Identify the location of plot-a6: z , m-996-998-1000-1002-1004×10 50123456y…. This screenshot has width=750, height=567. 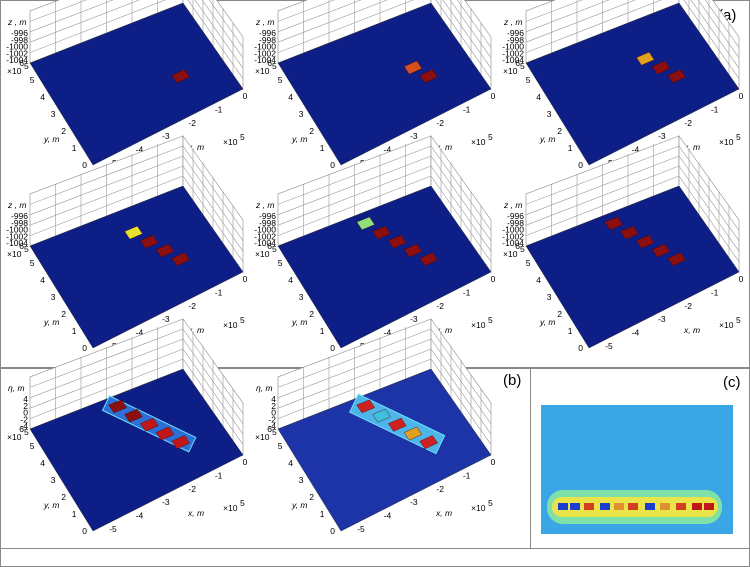
(623, 244).